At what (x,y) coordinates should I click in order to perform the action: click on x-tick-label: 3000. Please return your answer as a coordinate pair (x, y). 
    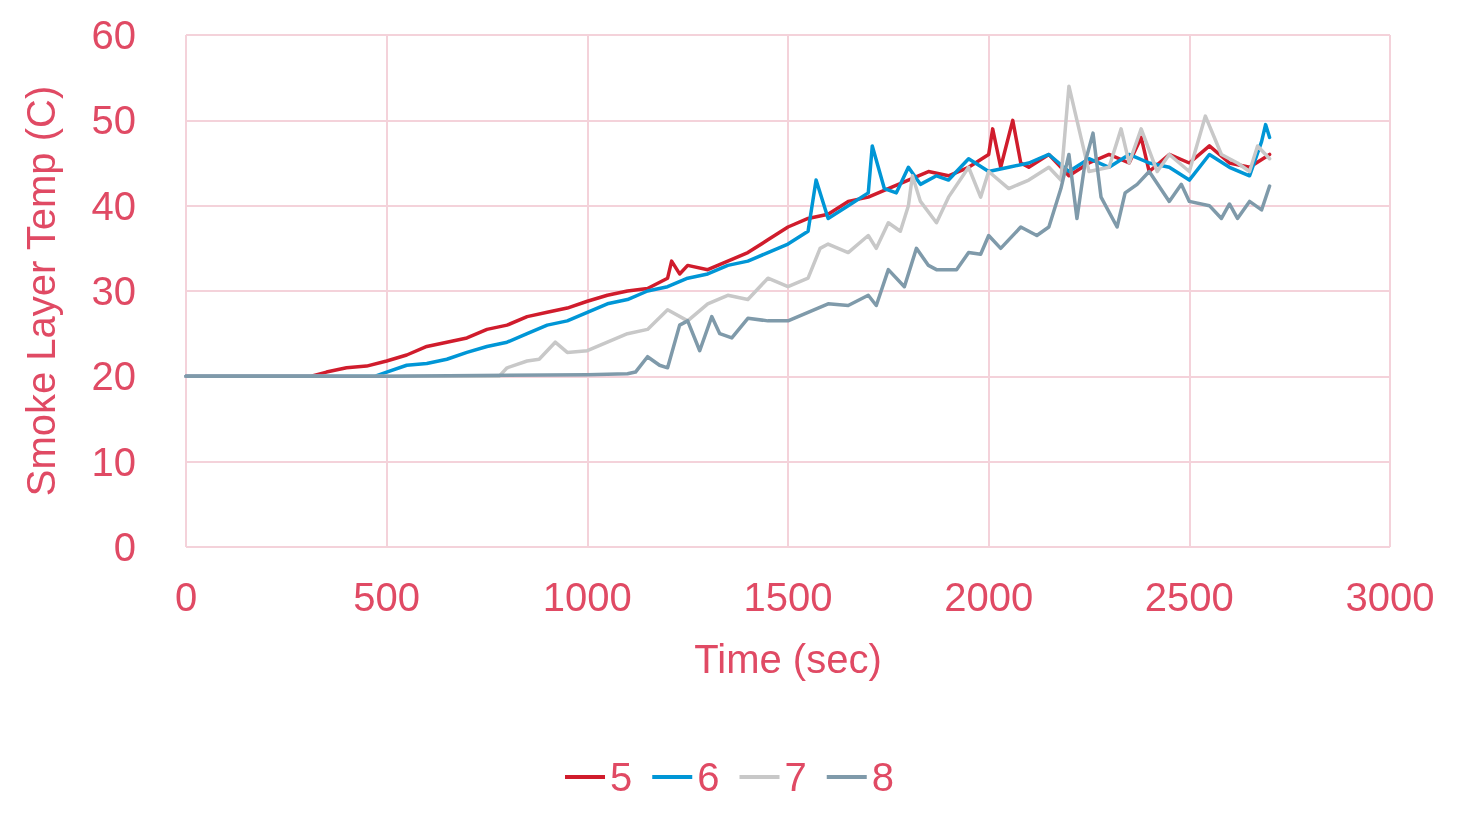
    Looking at the image, I should click on (1390, 597).